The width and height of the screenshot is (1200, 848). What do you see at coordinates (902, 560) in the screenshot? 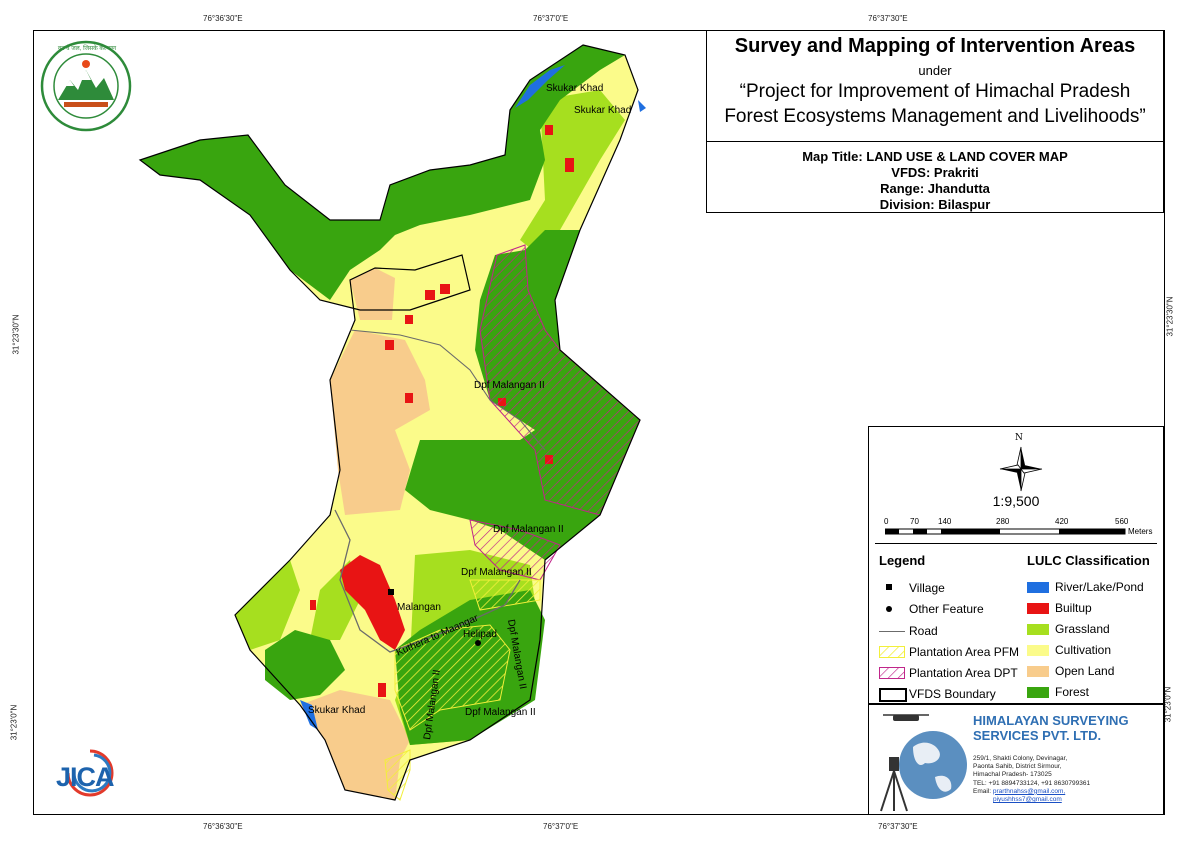
I see `legend-heading: Legend` at bounding box center [902, 560].